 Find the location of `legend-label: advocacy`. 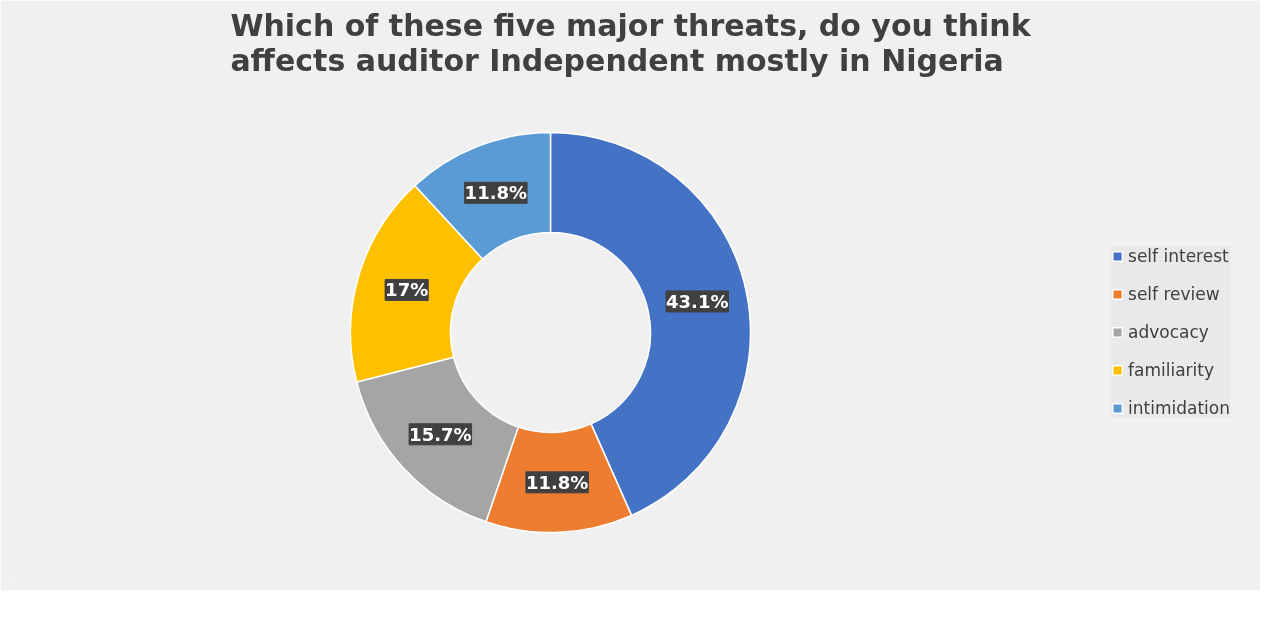

legend-label: advocacy is located at coordinates (1168, 332).